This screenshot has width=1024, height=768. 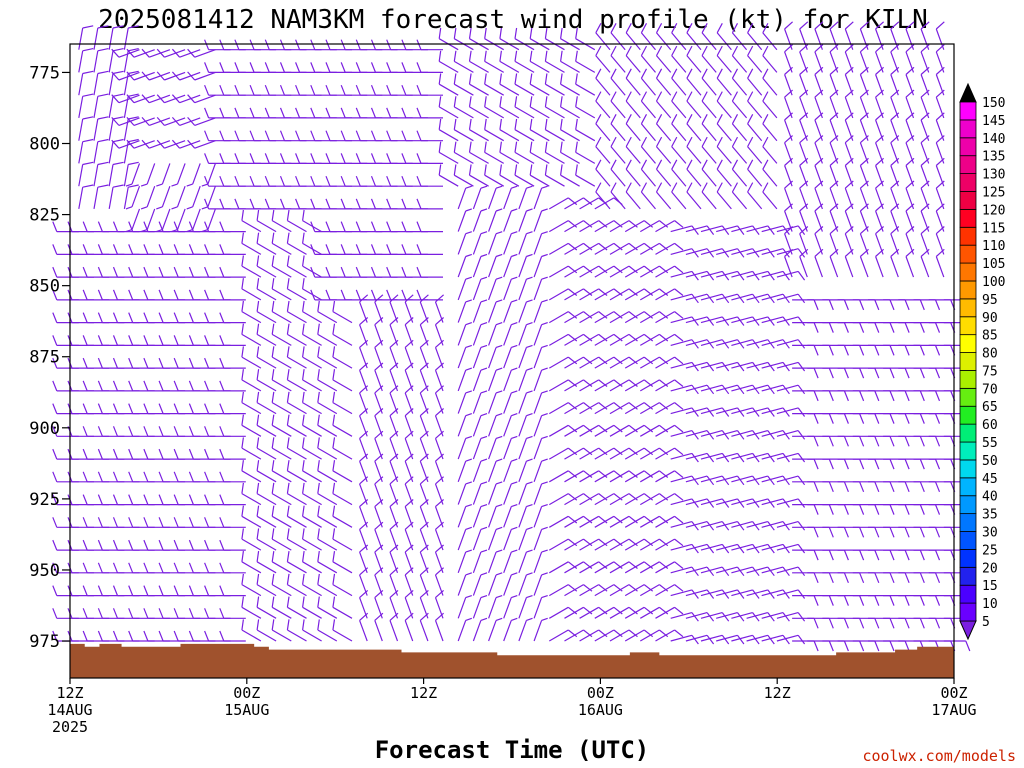 What do you see at coordinates (777, 693) in the screenshot?
I see `x-tick-label-line1: 12Z` at bounding box center [777, 693].